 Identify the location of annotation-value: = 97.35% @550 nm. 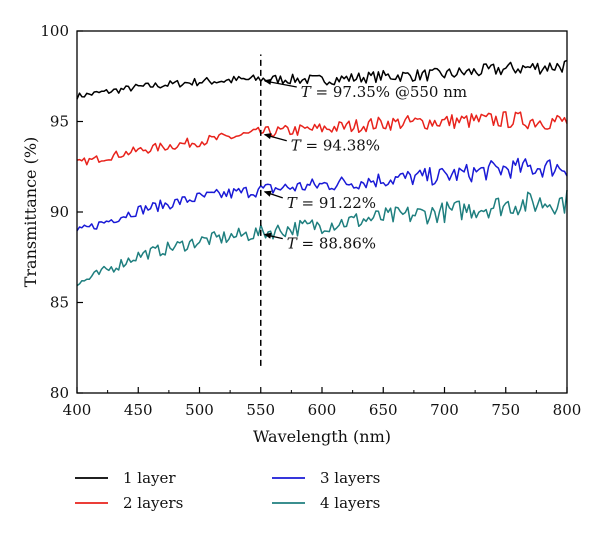
(389, 92).